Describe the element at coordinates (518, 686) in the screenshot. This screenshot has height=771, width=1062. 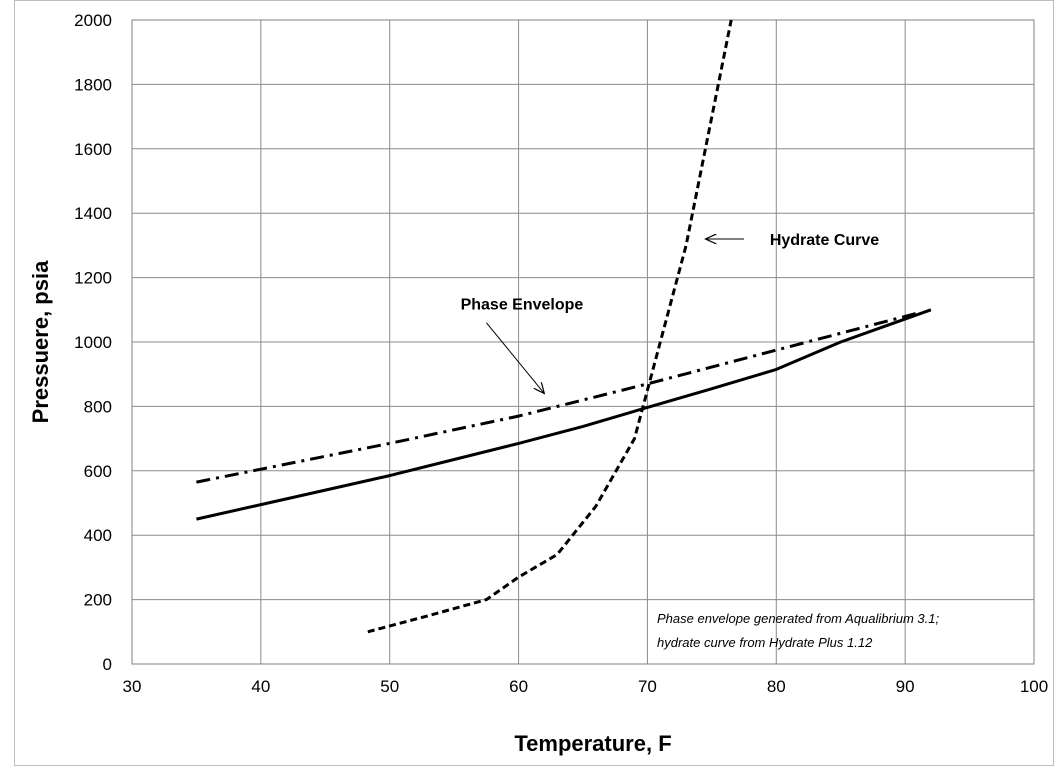
I see `x-tick-label: 60` at that location.